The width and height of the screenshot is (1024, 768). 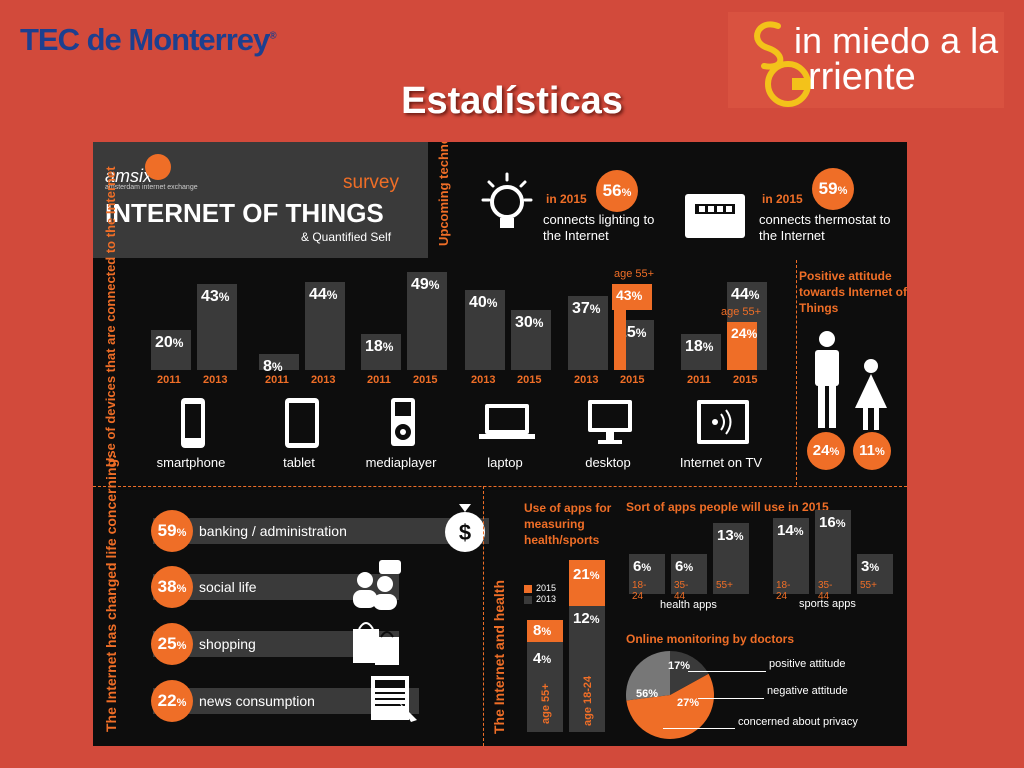 I want to click on monitoring-pie, so click(x=670, y=695).